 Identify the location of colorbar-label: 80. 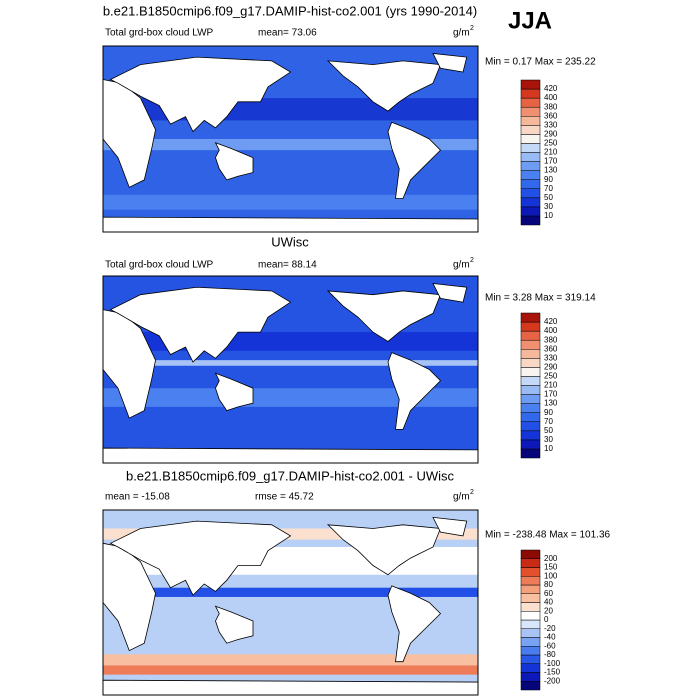
(548, 584).